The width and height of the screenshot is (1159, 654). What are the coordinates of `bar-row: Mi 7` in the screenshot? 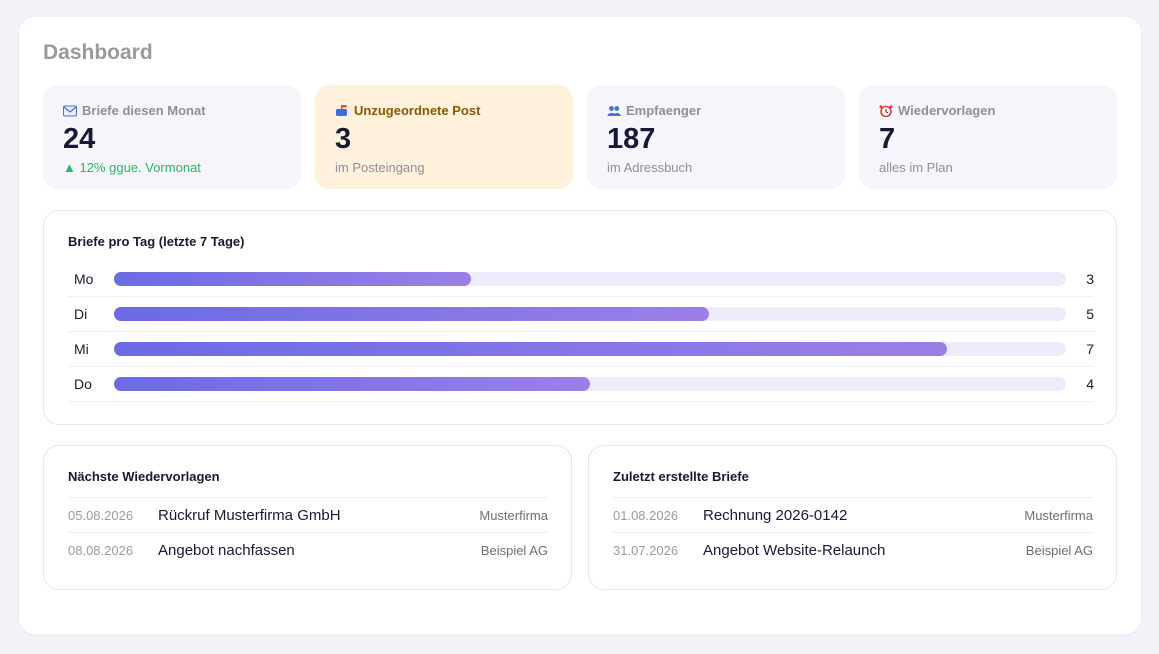 It's located at (581, 349).